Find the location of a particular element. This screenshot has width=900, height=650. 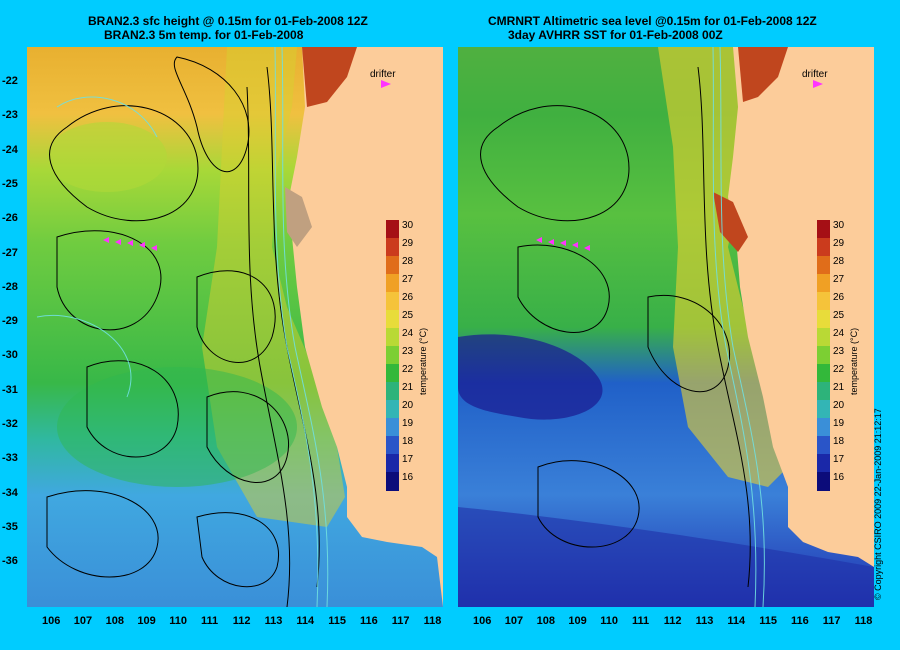

colorbar-tick: 27 is located at coordinates (408, 279).